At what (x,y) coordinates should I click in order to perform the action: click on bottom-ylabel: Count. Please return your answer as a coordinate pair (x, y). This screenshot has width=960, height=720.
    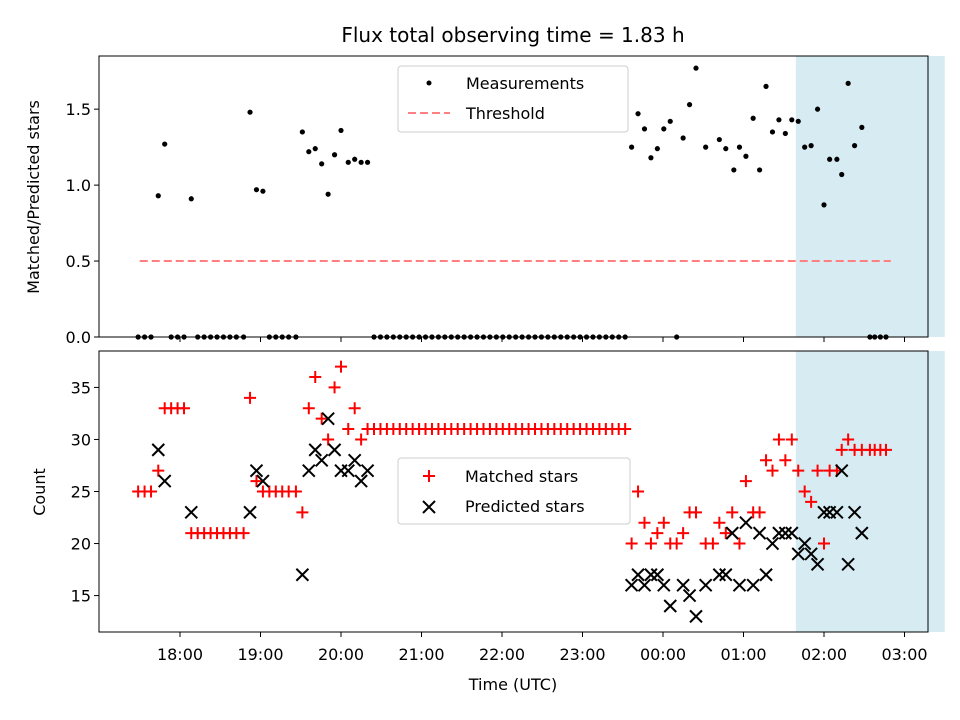
    Looking at the image, I should click on (39, 492).